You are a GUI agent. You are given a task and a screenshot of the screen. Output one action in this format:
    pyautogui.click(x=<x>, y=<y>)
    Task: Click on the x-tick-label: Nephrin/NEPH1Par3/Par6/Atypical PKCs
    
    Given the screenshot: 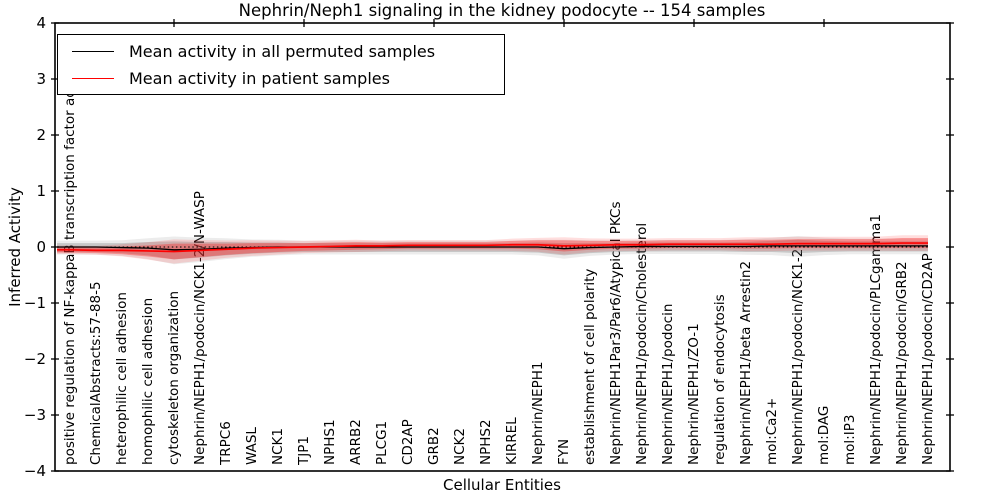 What is the action you would take?
    pyautogui.click(x=616, y=334)
    